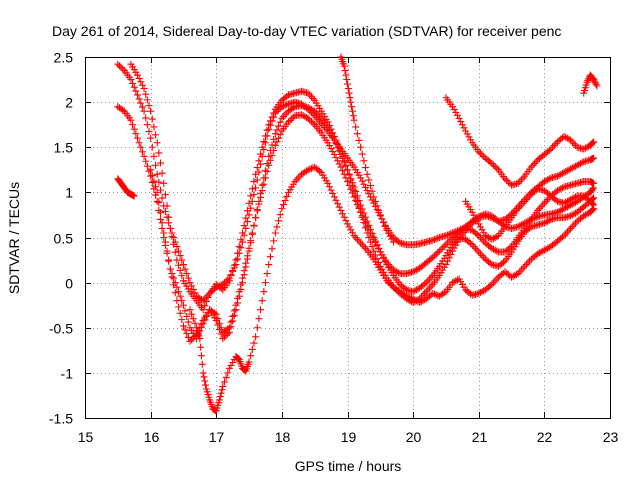 This screenshot has width=640, height=480. What do you see at coordinates (217, 437) in the screenshot?
I see `x-tick-label: 17` at bounding box center [217, 437].